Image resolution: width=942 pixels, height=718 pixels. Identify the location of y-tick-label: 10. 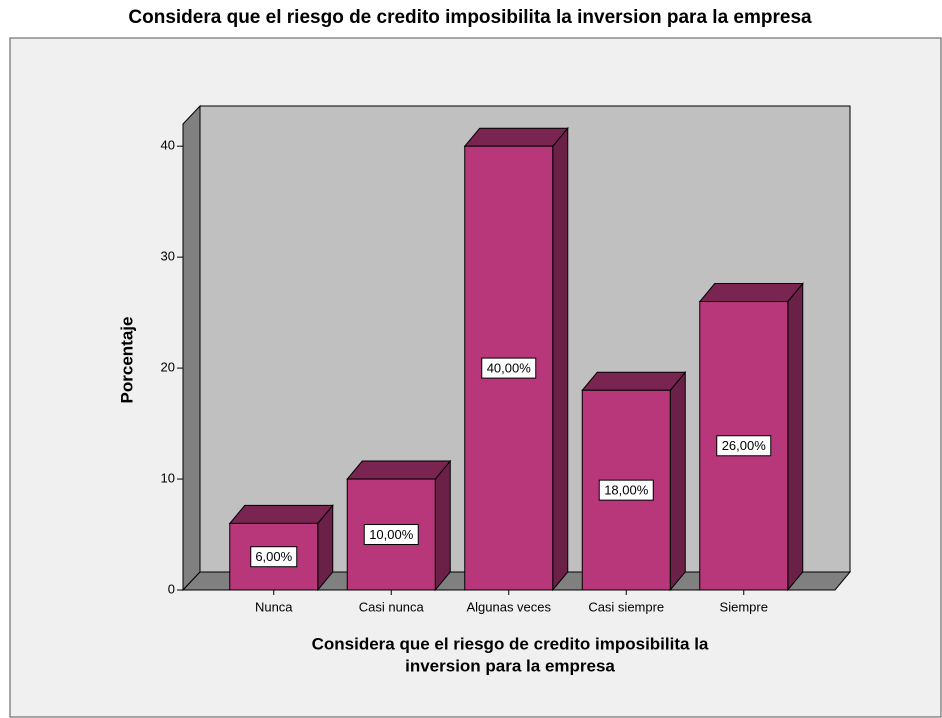
(168, 477).